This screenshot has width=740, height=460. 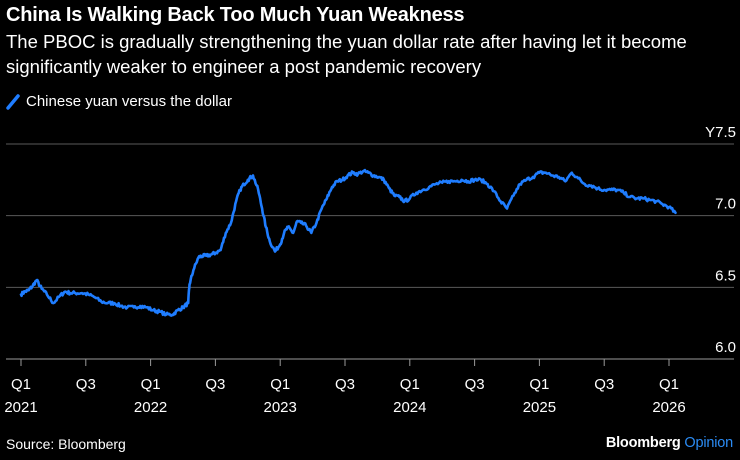 I want to click on brand-logo: Bloomberg Opinion, so click(x=669, y=443).